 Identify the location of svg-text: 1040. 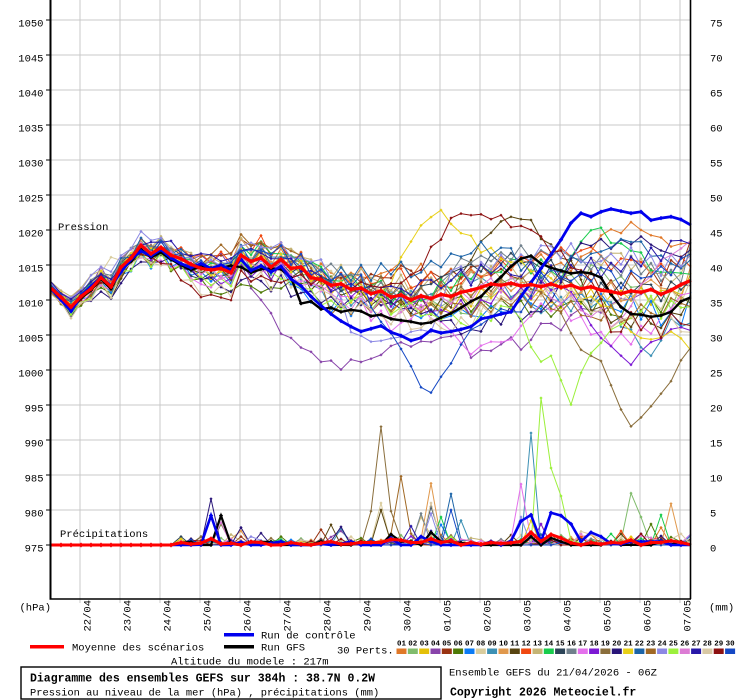
(30, 95).